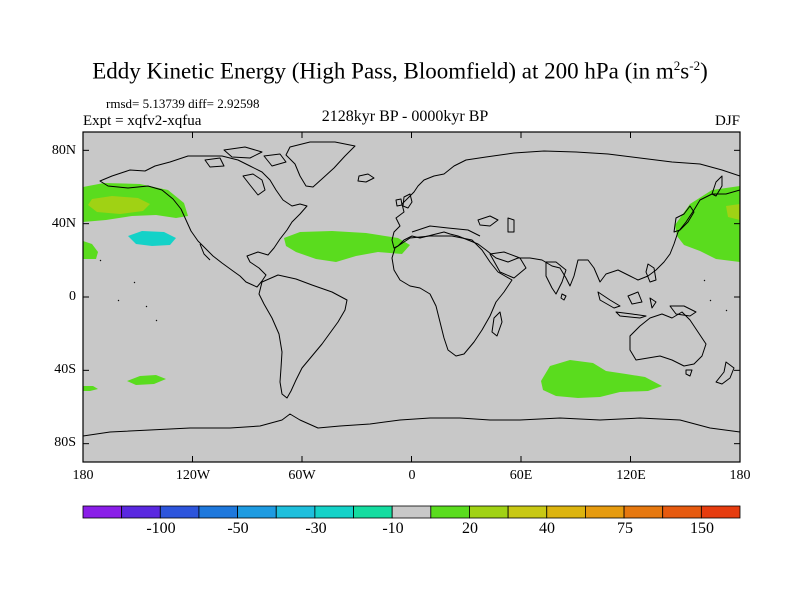 This screenshot has height=600, width=800. Describe the element at coordinates (725, 373) in the screenshot. I see `coast-new-zealand` at that location.